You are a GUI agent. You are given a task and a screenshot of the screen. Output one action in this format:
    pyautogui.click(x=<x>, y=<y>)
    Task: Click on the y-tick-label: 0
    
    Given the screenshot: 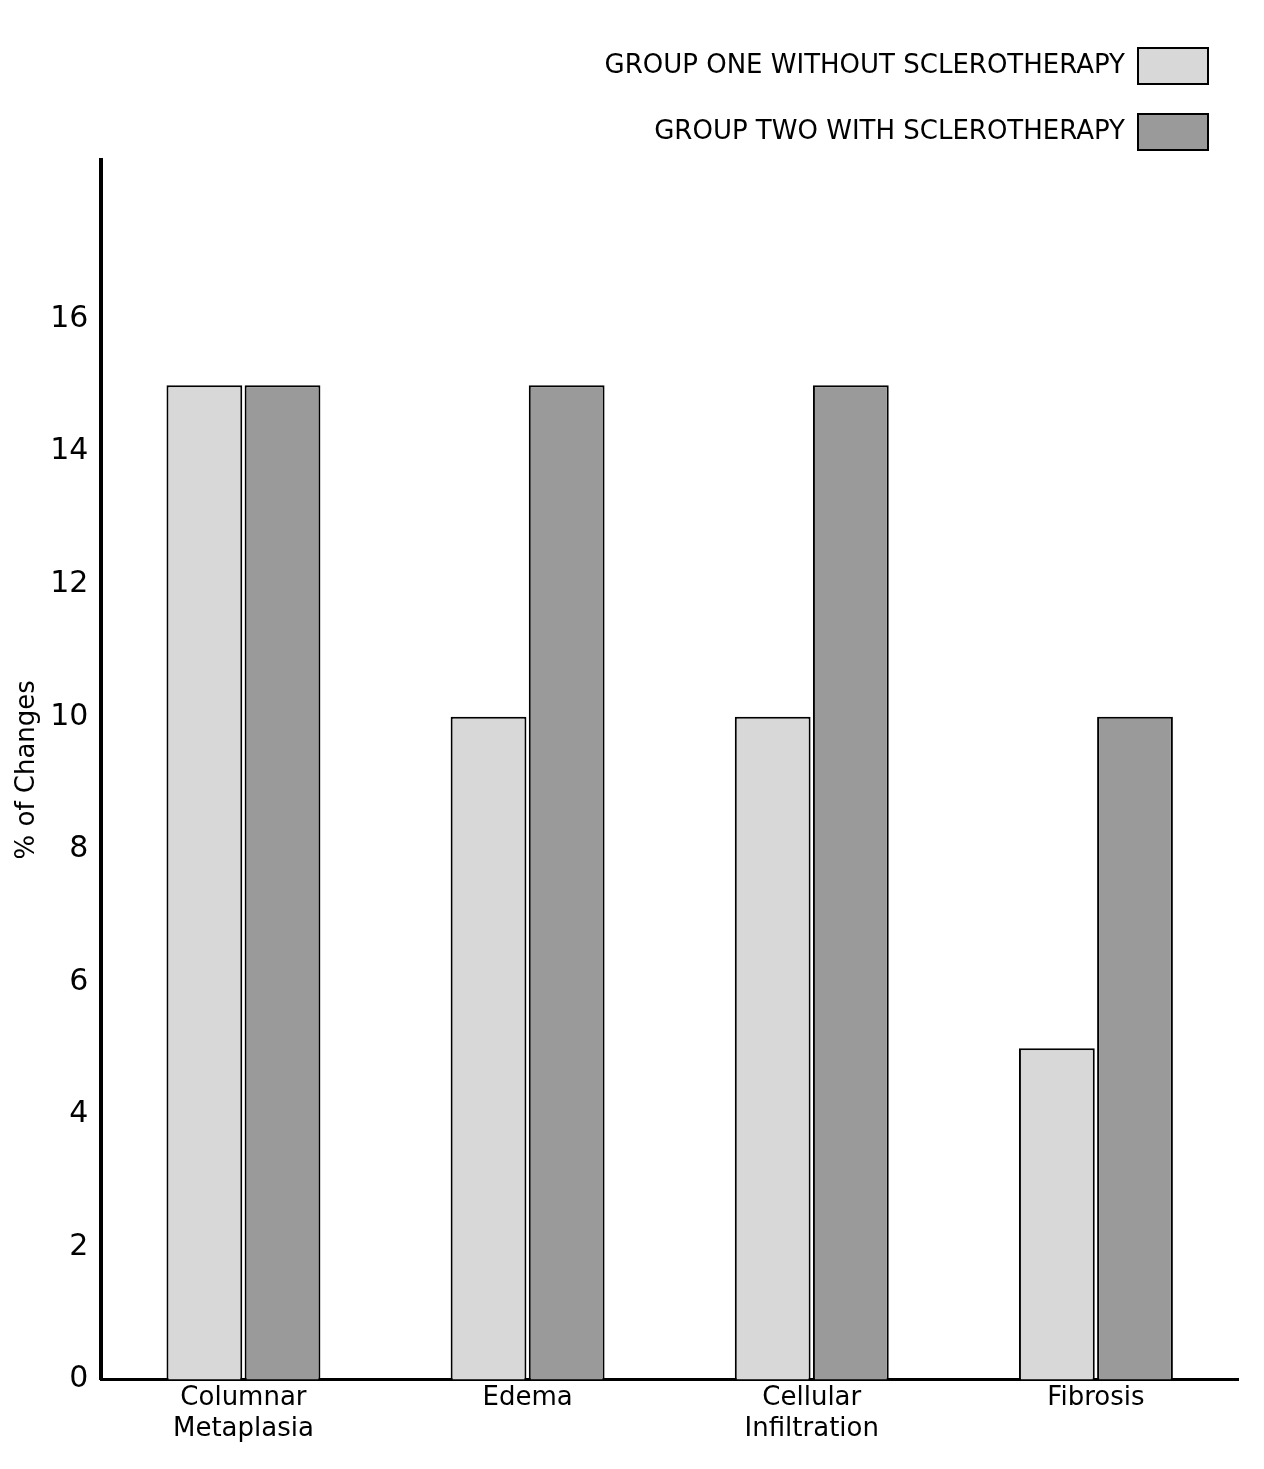 What is the action you would take?
    pyautogui.click(x=79, y=1377)
    